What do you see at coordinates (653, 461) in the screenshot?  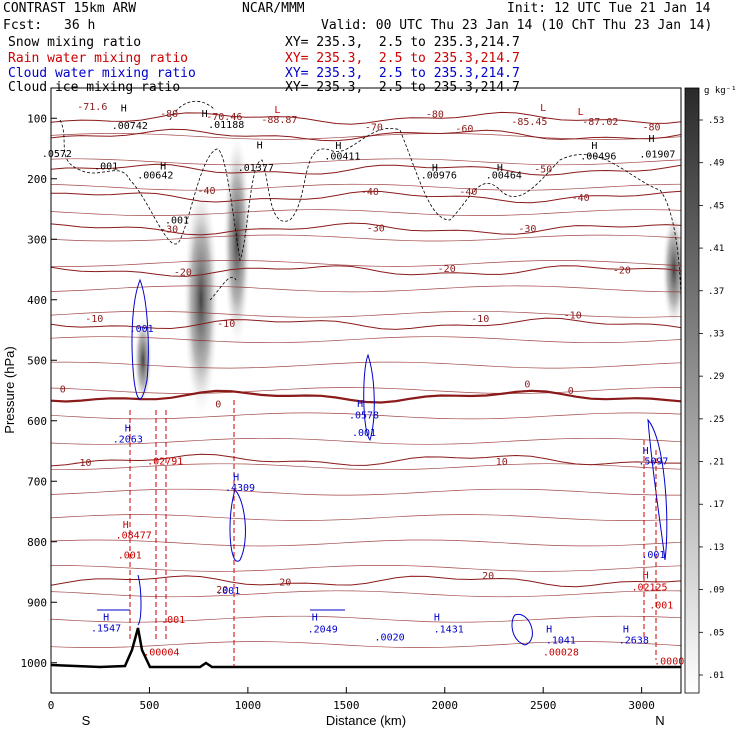 I see `extremum-label: .5097` at bounding box center [653, 461].